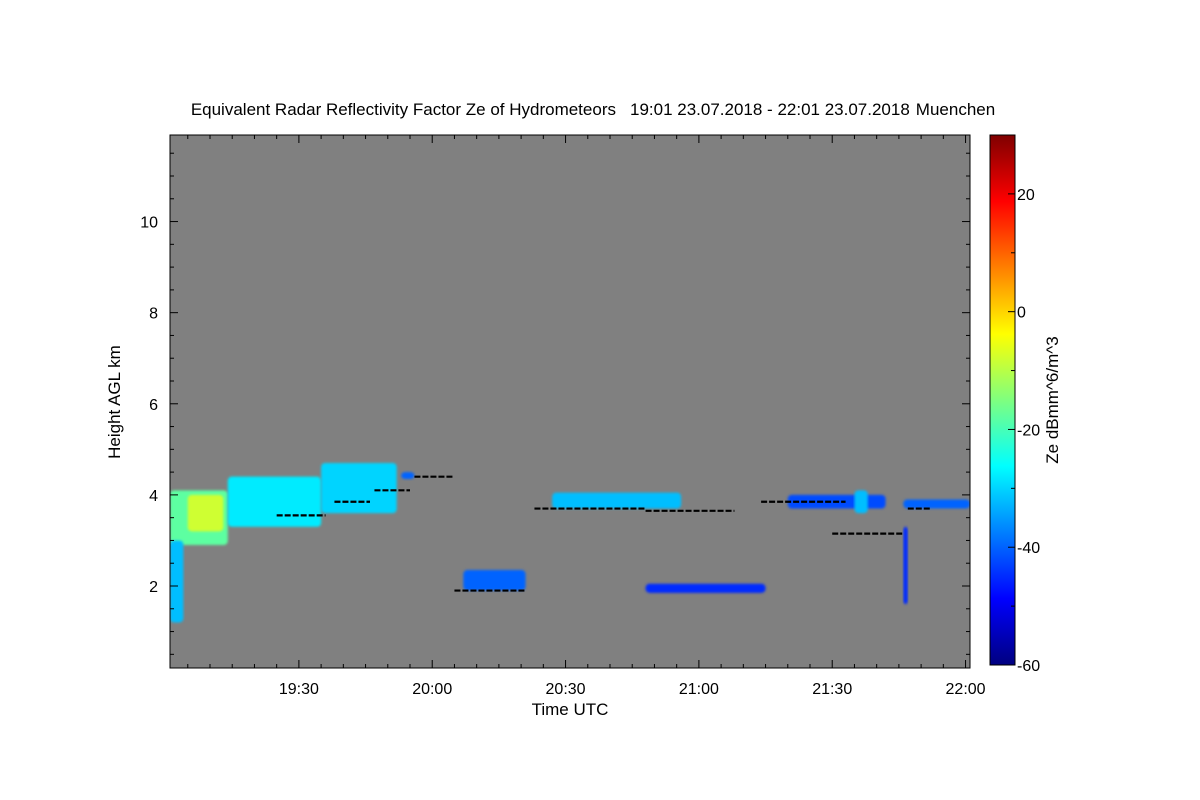 This screenshot has width=1200, height=800. What do you see at coordinates (699, 689) in the screenshot?
I see `x-tick-label: 21:00` at bounding box center [699, 689].